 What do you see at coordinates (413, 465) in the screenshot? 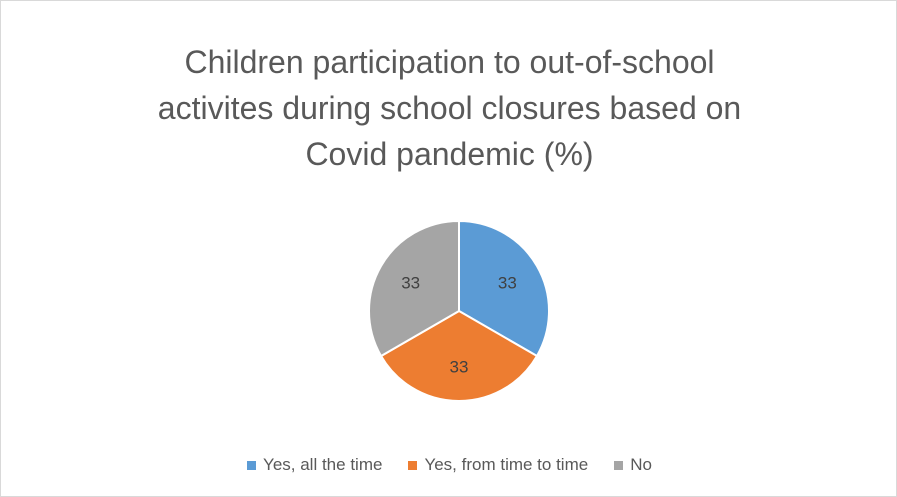
I see `legend-swatch-yes-from-time-to-time` at bounding box center [413, 465].